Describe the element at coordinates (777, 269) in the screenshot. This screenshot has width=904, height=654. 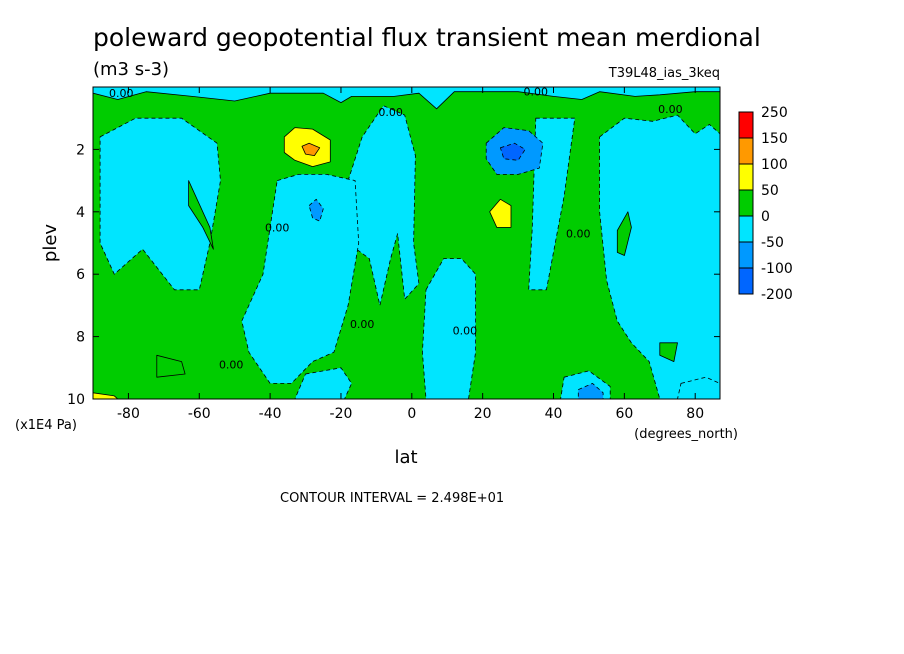
I see `colorbar-label: -100` at that location.